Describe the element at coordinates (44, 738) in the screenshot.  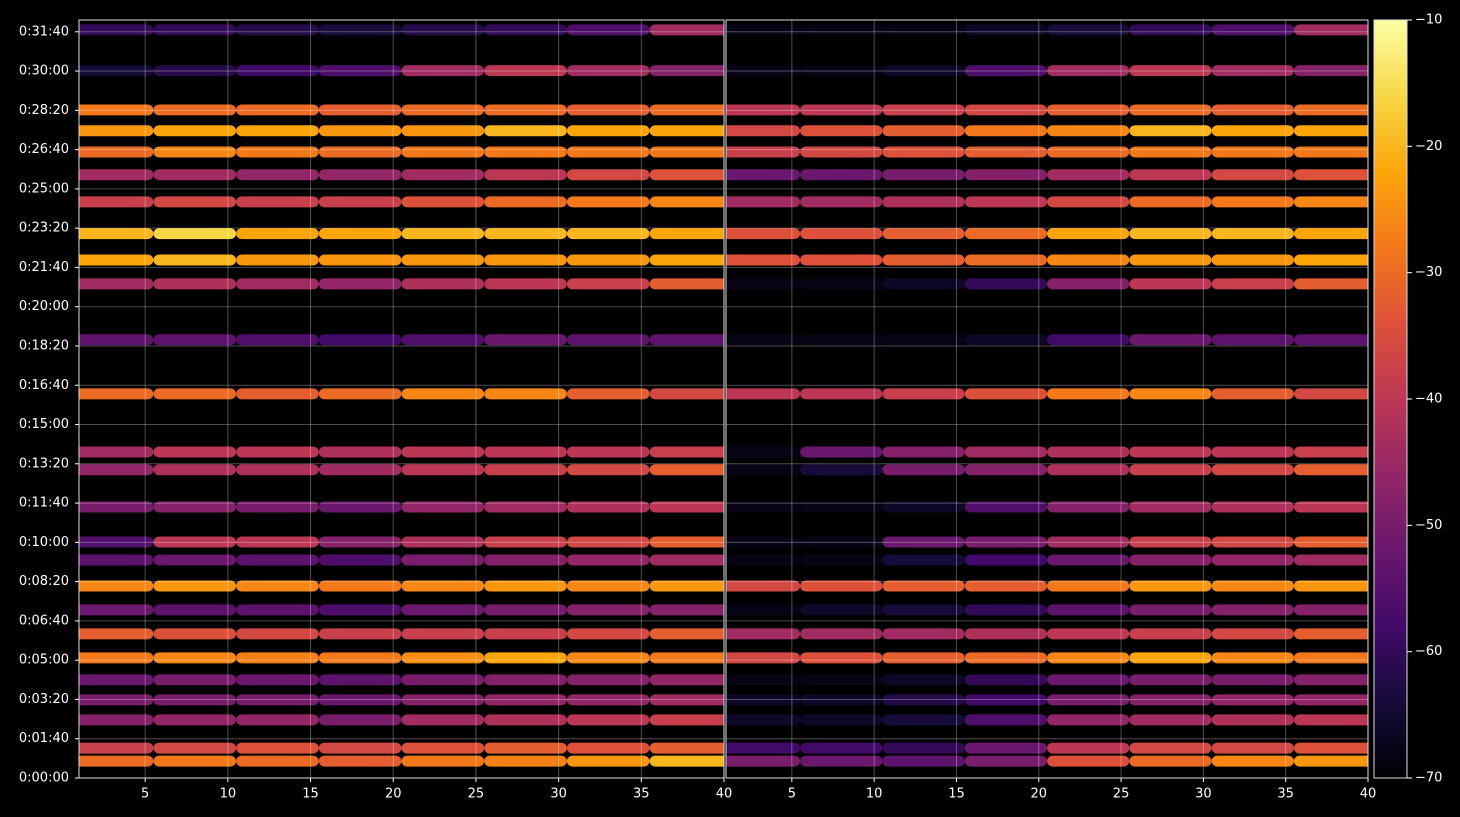
I see `y-tick-label: 0:01:40` at that location.